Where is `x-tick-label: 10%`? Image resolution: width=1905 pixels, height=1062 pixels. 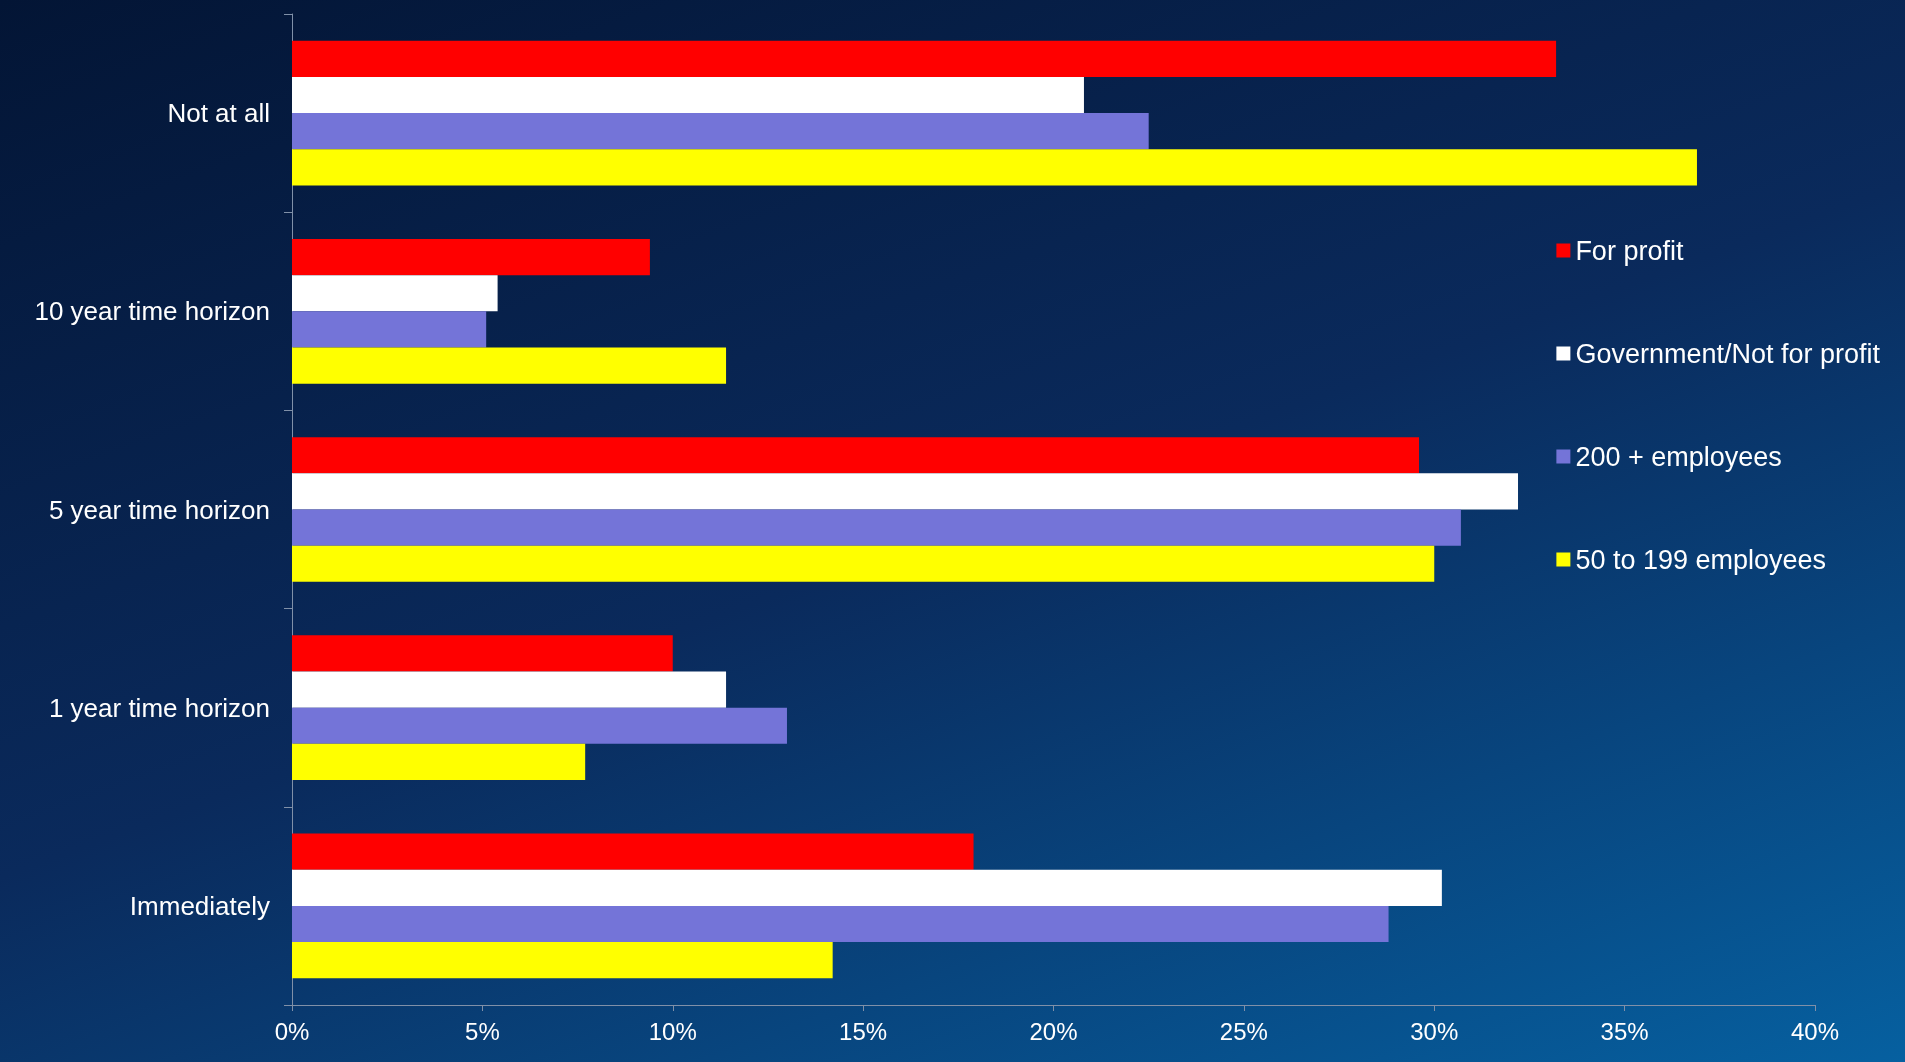 x-tick-label: 10% is located at coordinates (672, 1031).